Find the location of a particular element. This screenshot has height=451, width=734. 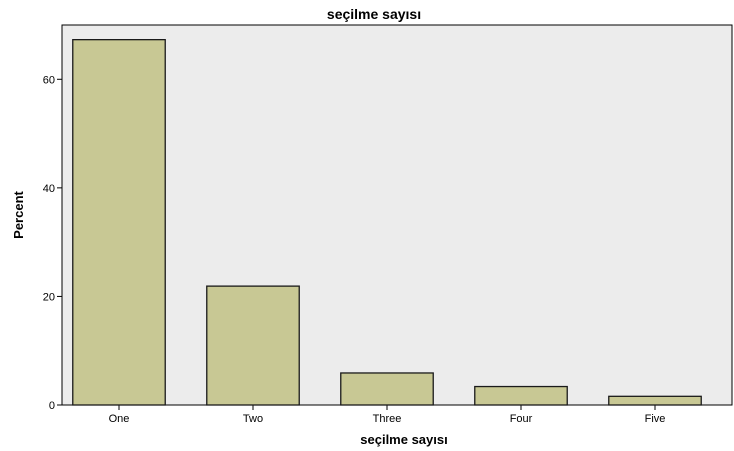

x-tick-label: Five is located at coordinates (655, 419).